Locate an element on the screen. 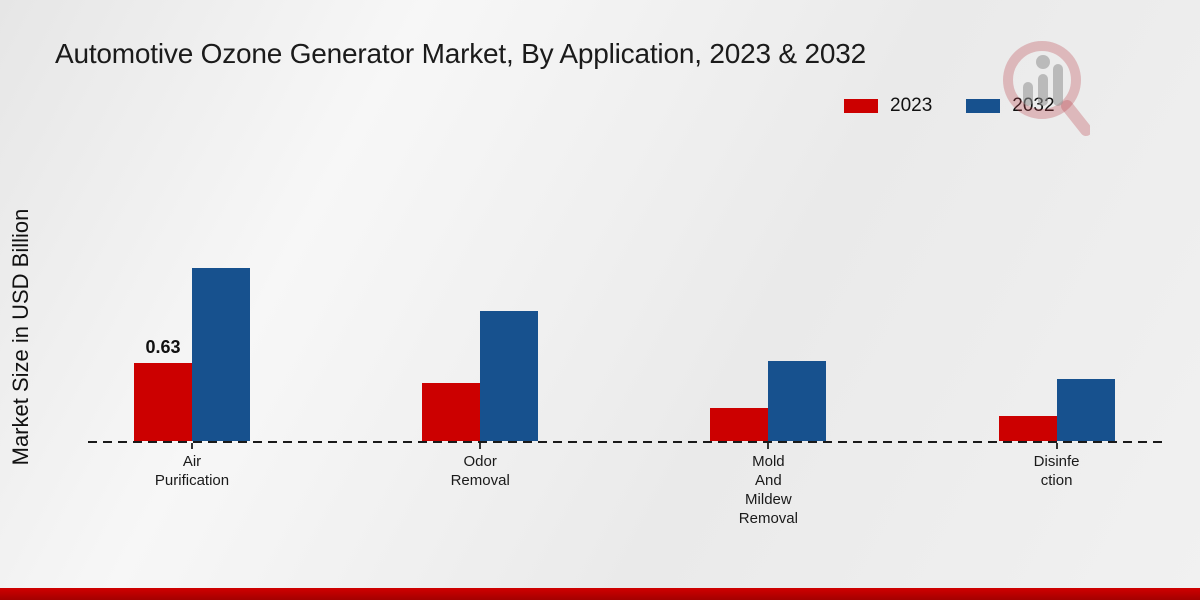 The width and height of the screenshot is (1200, 600). x-axis-tick-disinfection is located at coordinates (1056, 446).